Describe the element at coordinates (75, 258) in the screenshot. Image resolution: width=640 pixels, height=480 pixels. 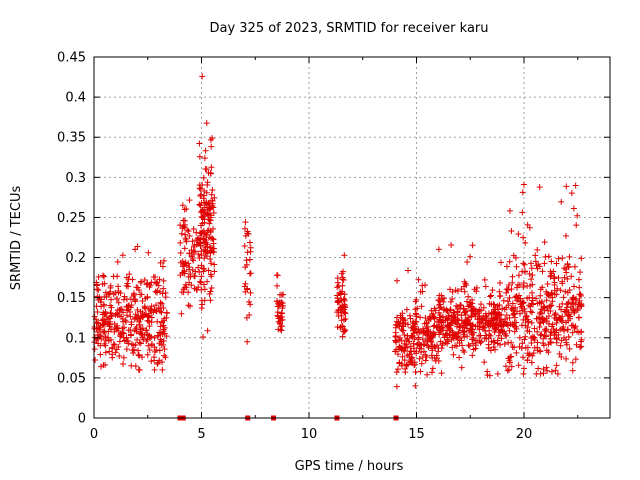
I see `y-tick-label: 0.2` at that location.